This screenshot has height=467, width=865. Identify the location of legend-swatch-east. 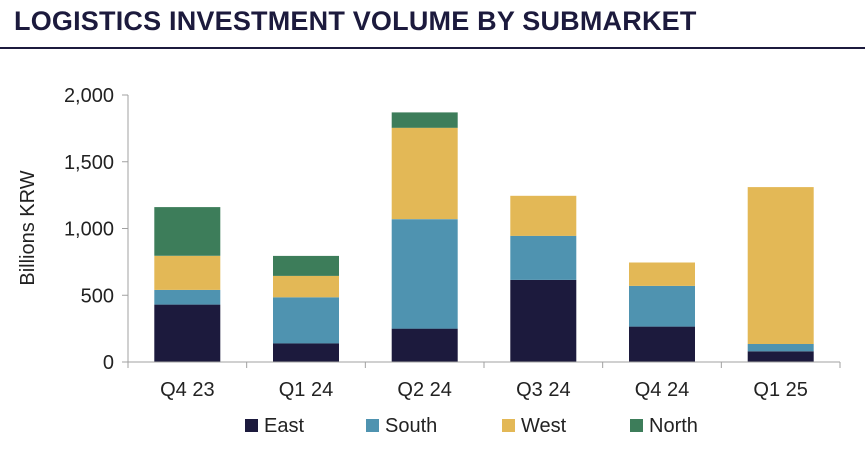
(251, 425).